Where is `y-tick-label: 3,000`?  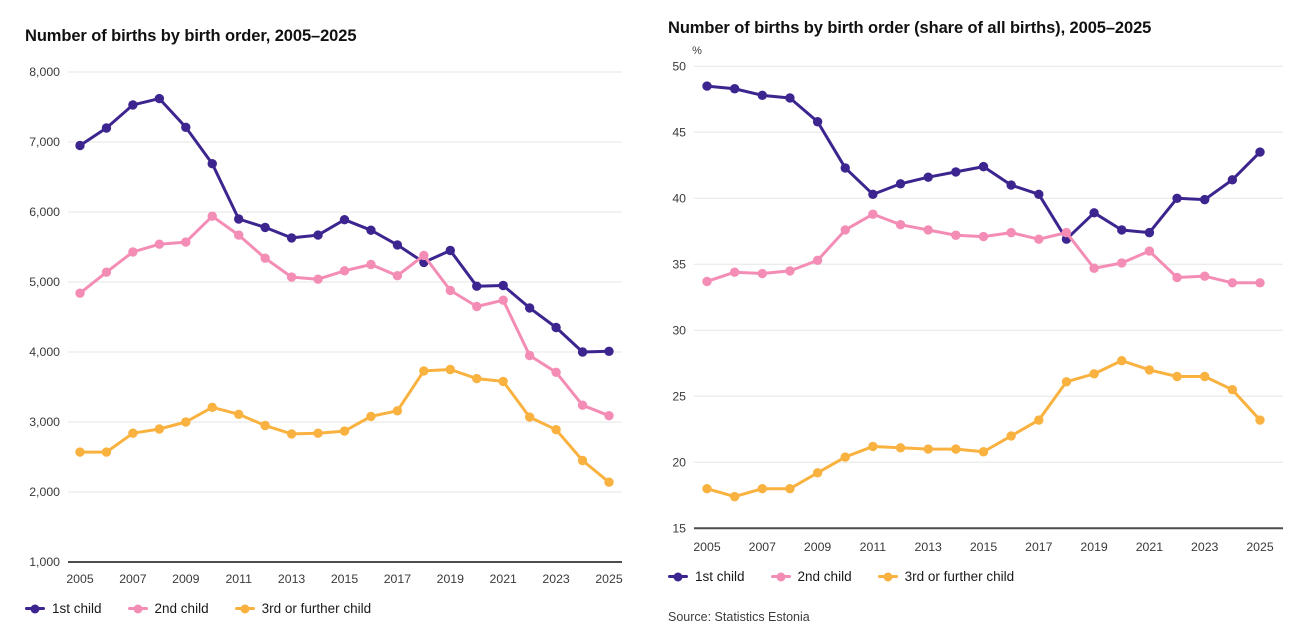
y-tick-label: 3,000 is located at coordinates (44, 422).